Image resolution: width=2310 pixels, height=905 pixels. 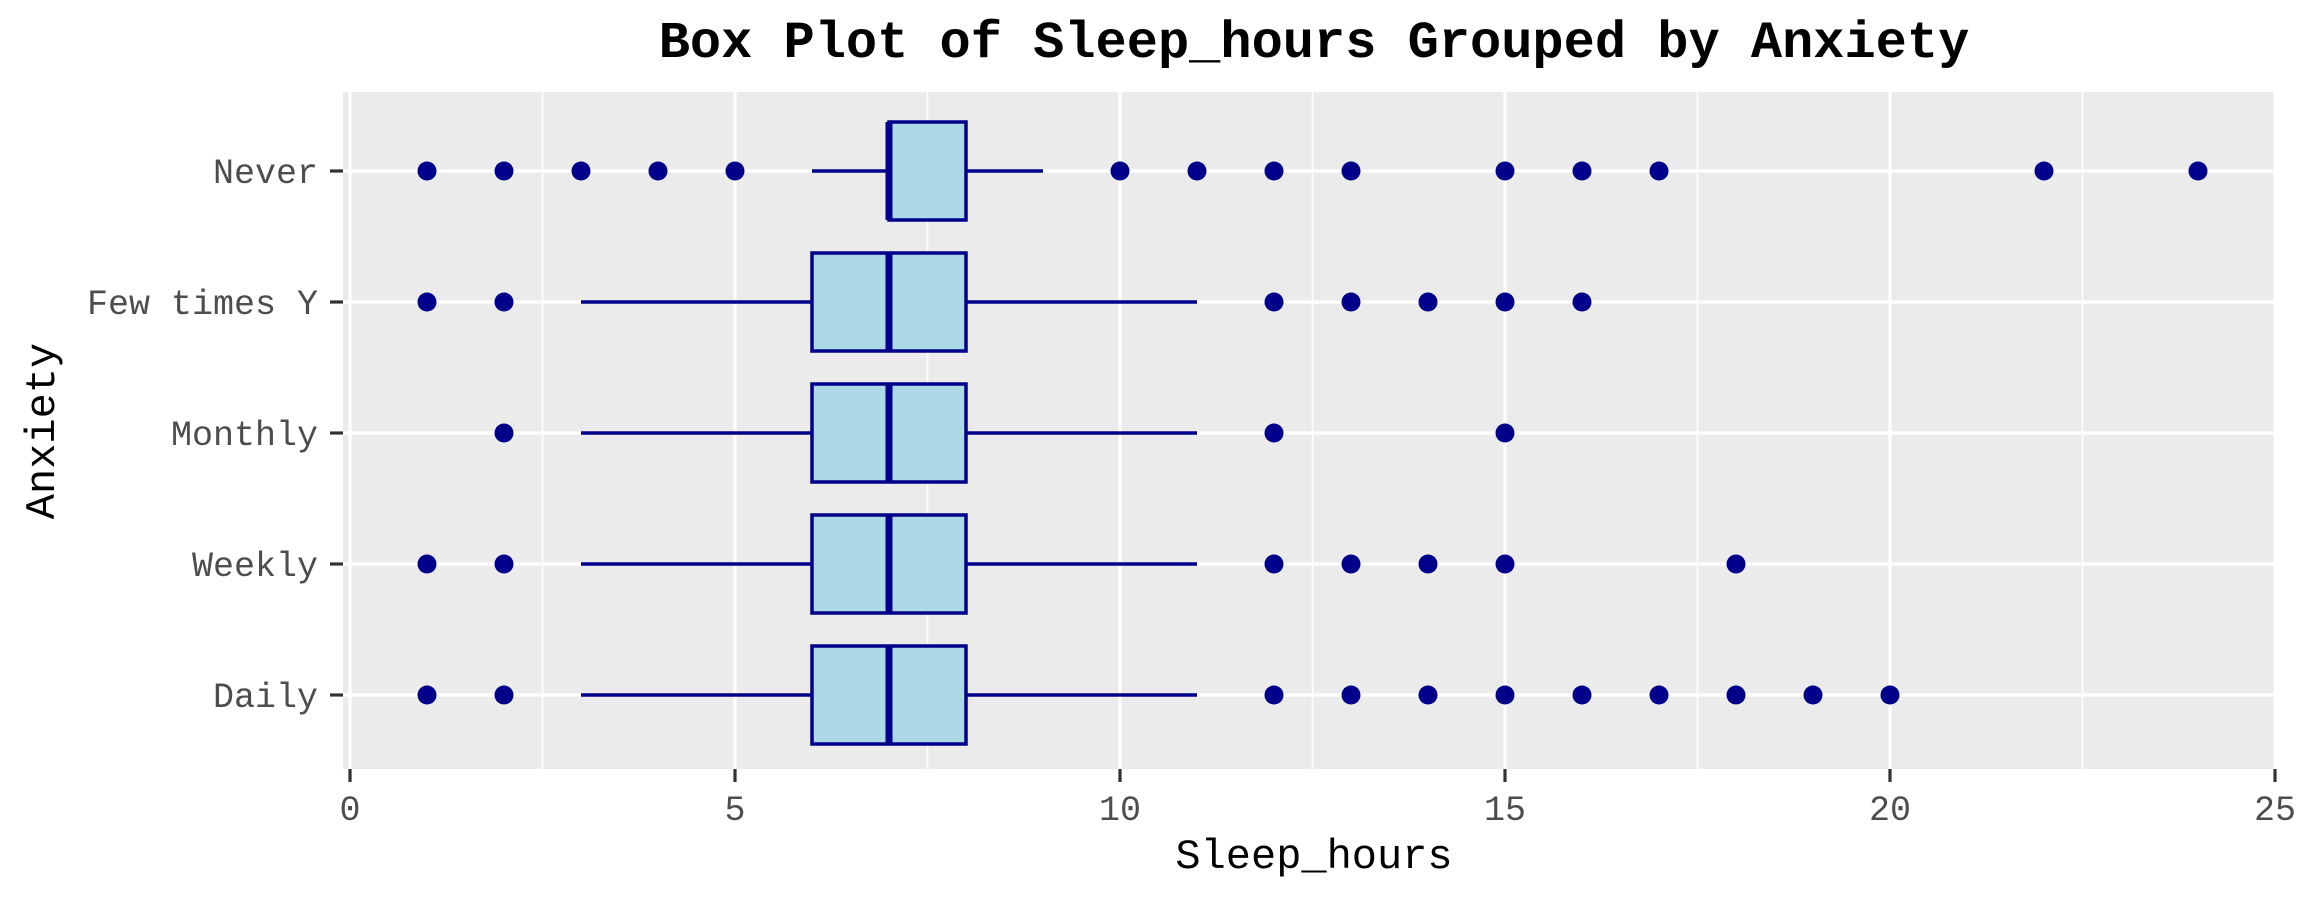 What do you see at coordinates (202, 305) in the screenshot?
I see `y-tick-label: Few times Y` at bounding box center [202, 305].